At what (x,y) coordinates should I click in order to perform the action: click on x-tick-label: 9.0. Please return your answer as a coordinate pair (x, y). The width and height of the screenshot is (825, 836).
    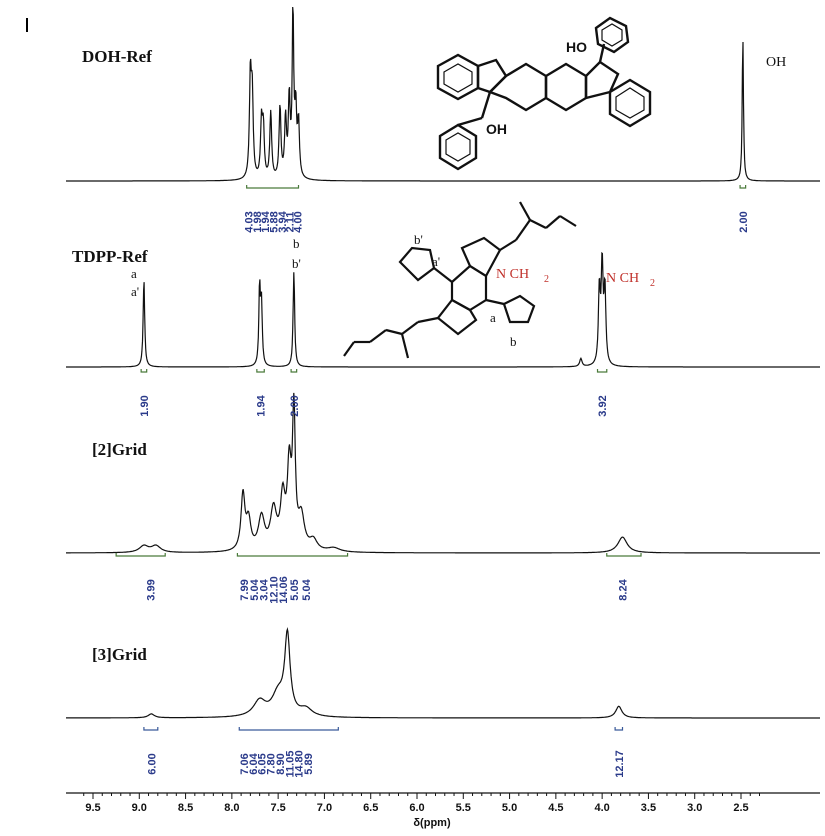
    Looking at the image, I should click on (139, 808).